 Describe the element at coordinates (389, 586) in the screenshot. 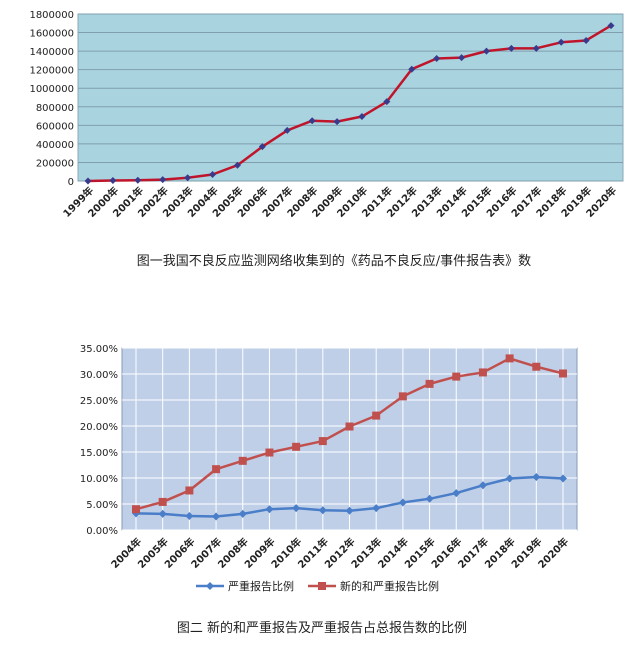

I see `legend-label-series-2: 新的和严重报告比例` at that location.